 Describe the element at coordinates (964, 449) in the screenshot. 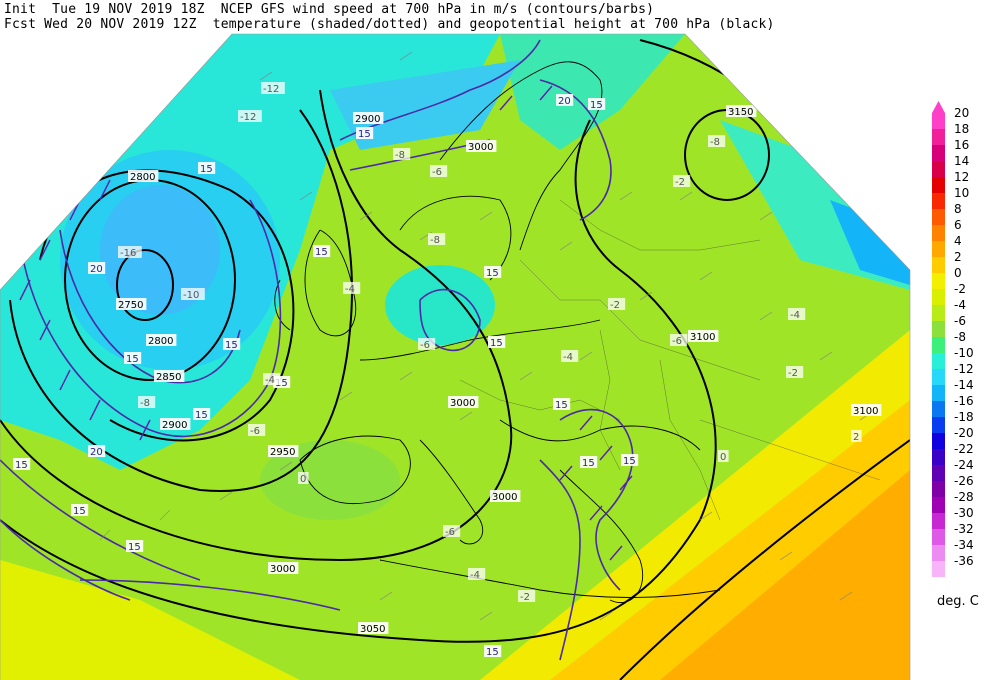

I see `legend-label: -22` at that location.